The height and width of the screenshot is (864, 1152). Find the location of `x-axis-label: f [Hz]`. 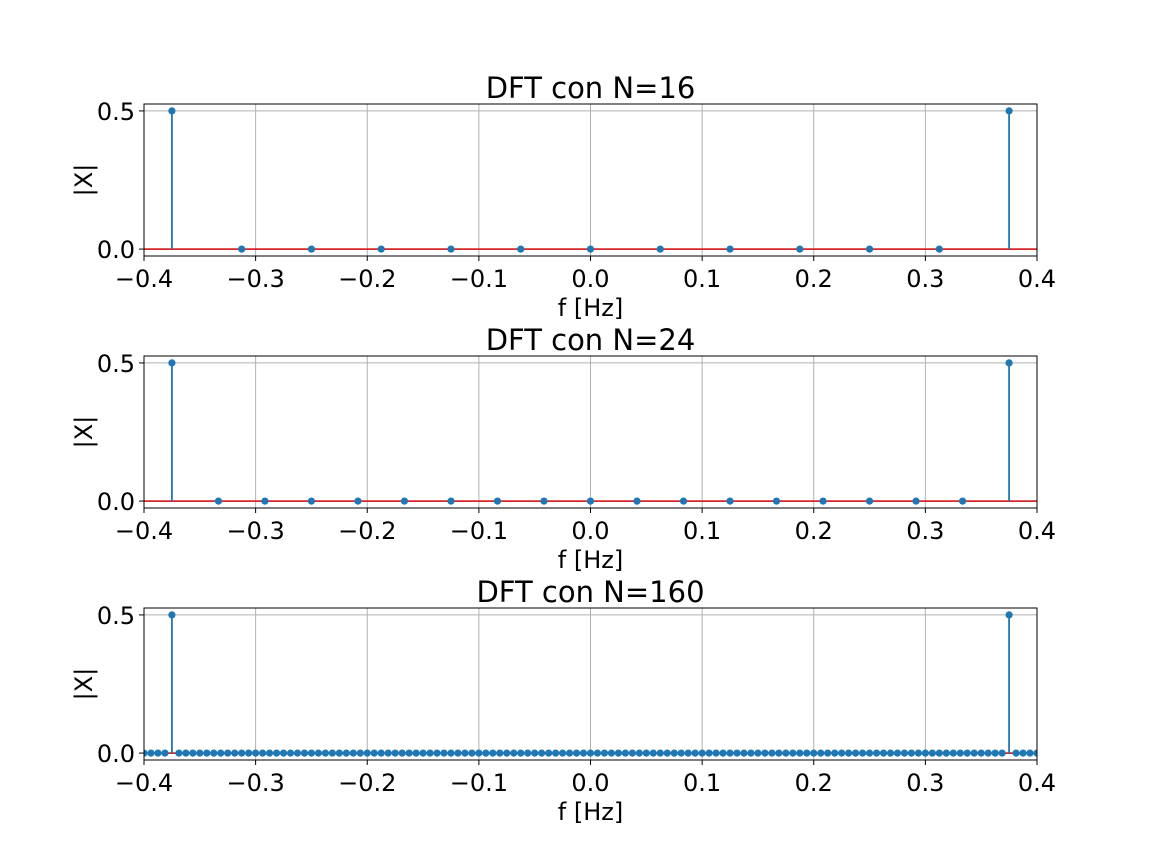

x-axis-label: f [Hz] is located at coordinates (590, 308).